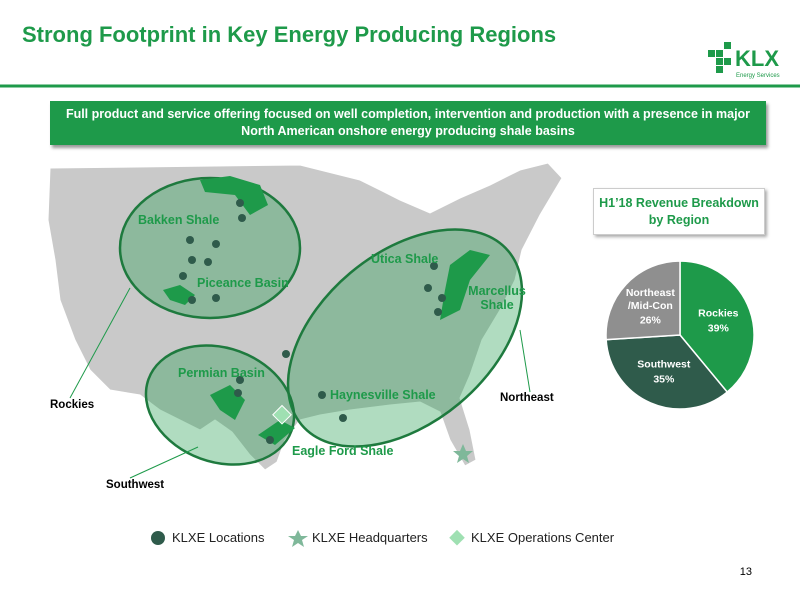  What do you see at coordinates (135, 485) in the screenshot?
I see `region-label: Southwest` at bounding box center [135, 485].